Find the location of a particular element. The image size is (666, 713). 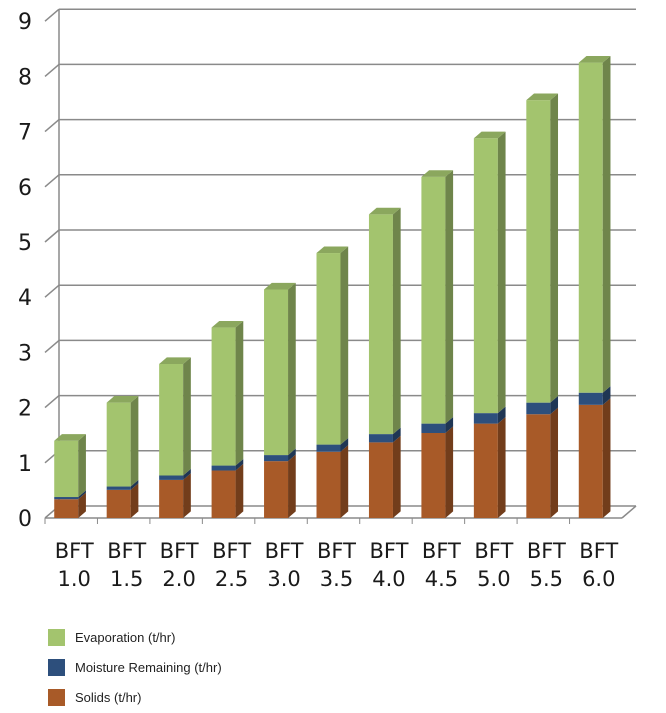

y-tick-label: 7 is located at coordinates (25, 133).